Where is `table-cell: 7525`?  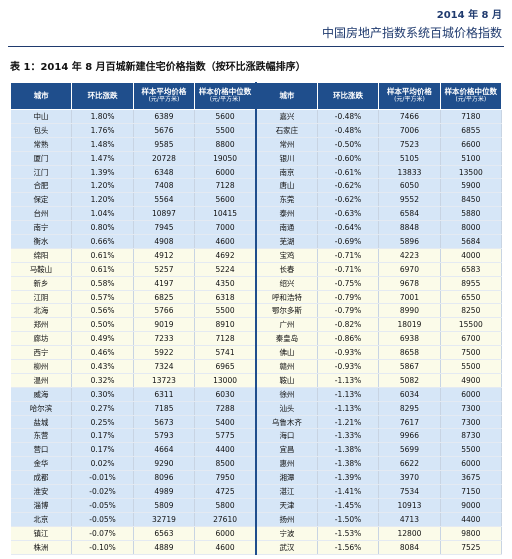 table-cell: 7525 is located at coordinates (471, 547).